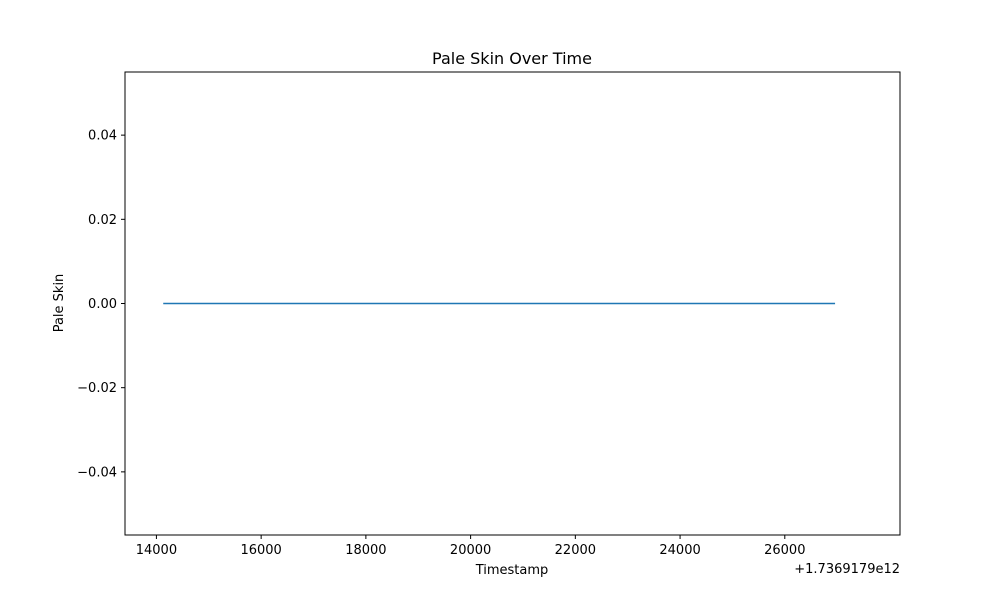  I want to click on x-tick-label: 20000, so click(470, 550).